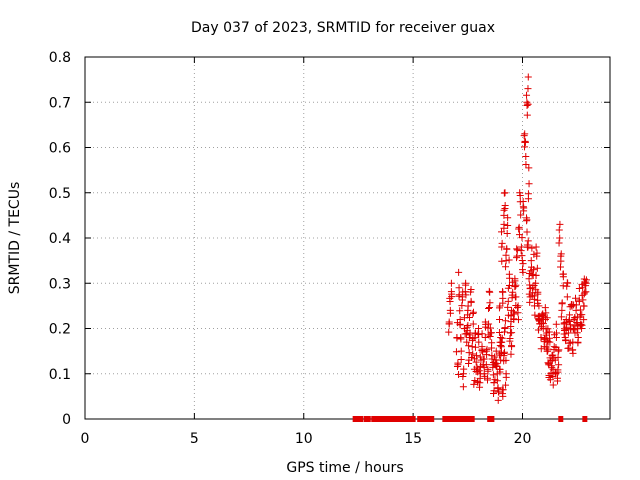 The width and height of the screenshot is (640, 480). What do you see at coordinates (60, 239) in the screenshot?
I see `y-tick-label: 0.4` at bounding box center [60, 239].